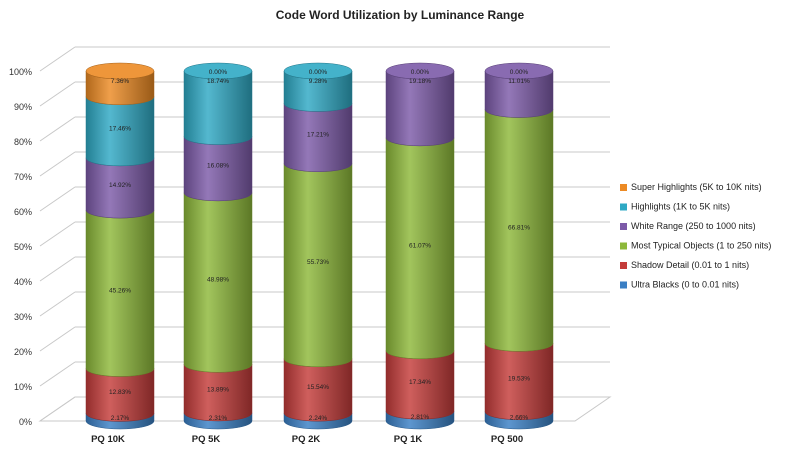 The width and height of the screenshot is (800, 450). I want to click on y-tick-label: 30%, so click(23, 317).